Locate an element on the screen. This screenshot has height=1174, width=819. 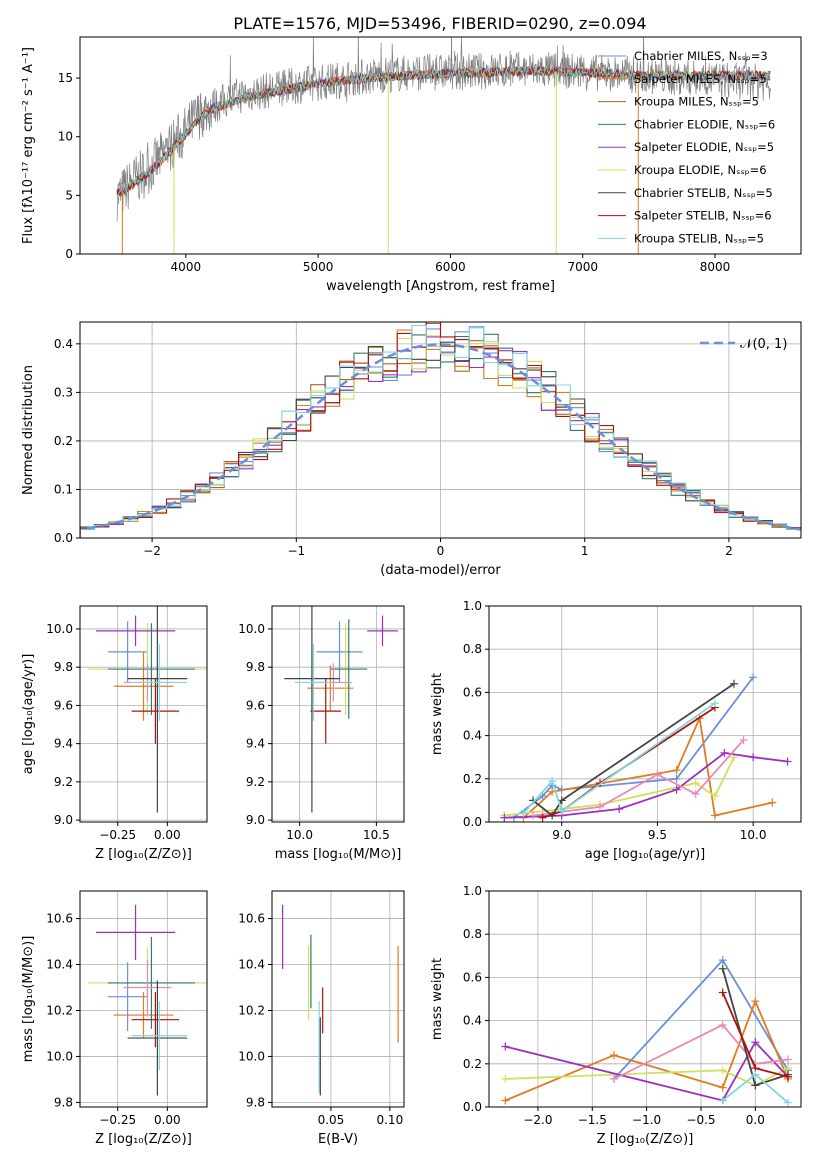
x-tick-label: 7000 is located at coordinates (582, 267).